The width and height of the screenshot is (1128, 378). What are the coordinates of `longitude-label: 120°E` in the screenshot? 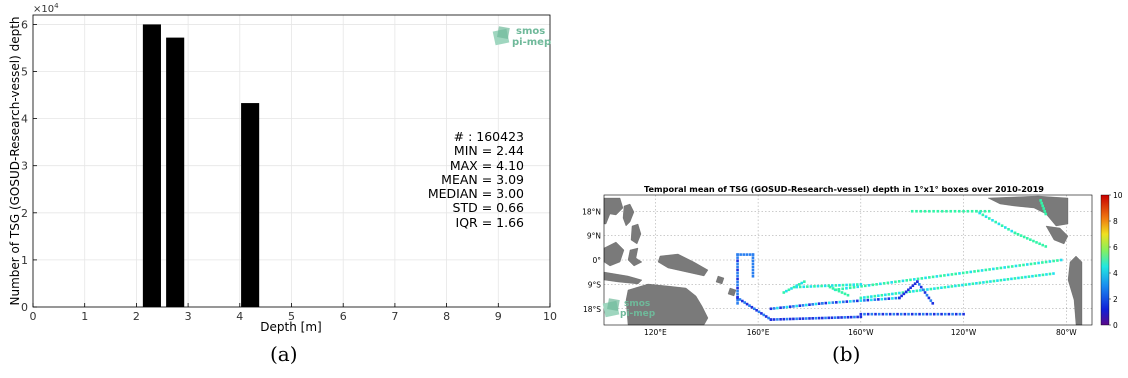 It's located at (655, 332).